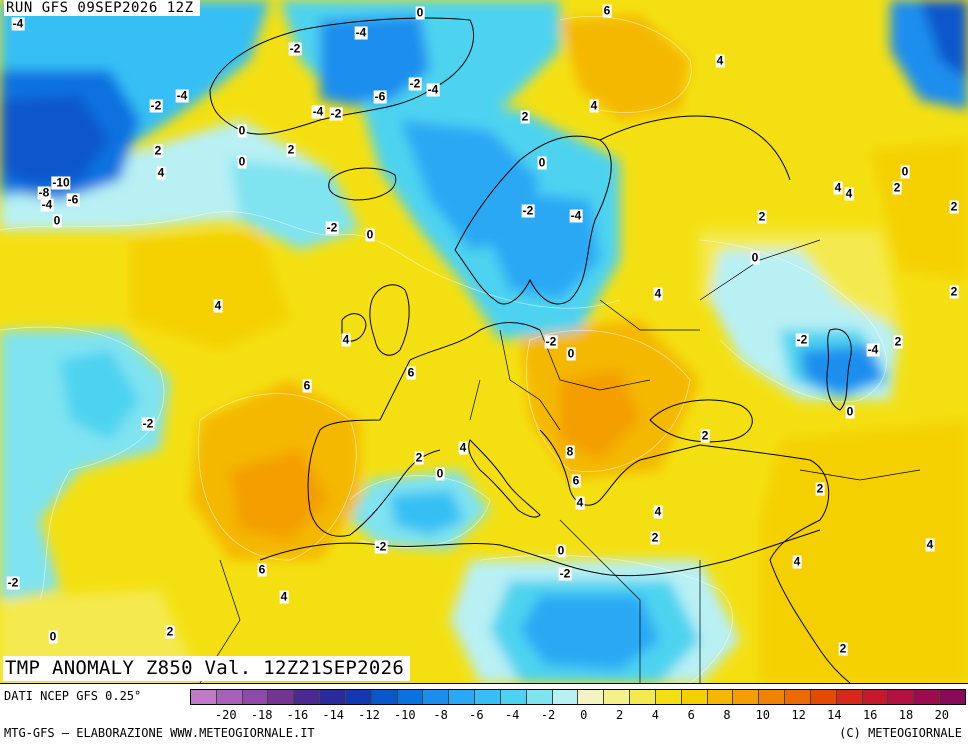 Image resolution: width=968 pixels, height=746 pixels. What do you see at coordinates (942, 715) in the screenshot?
I see `scale-tick-label: 20` at bounding box center [942, 715].